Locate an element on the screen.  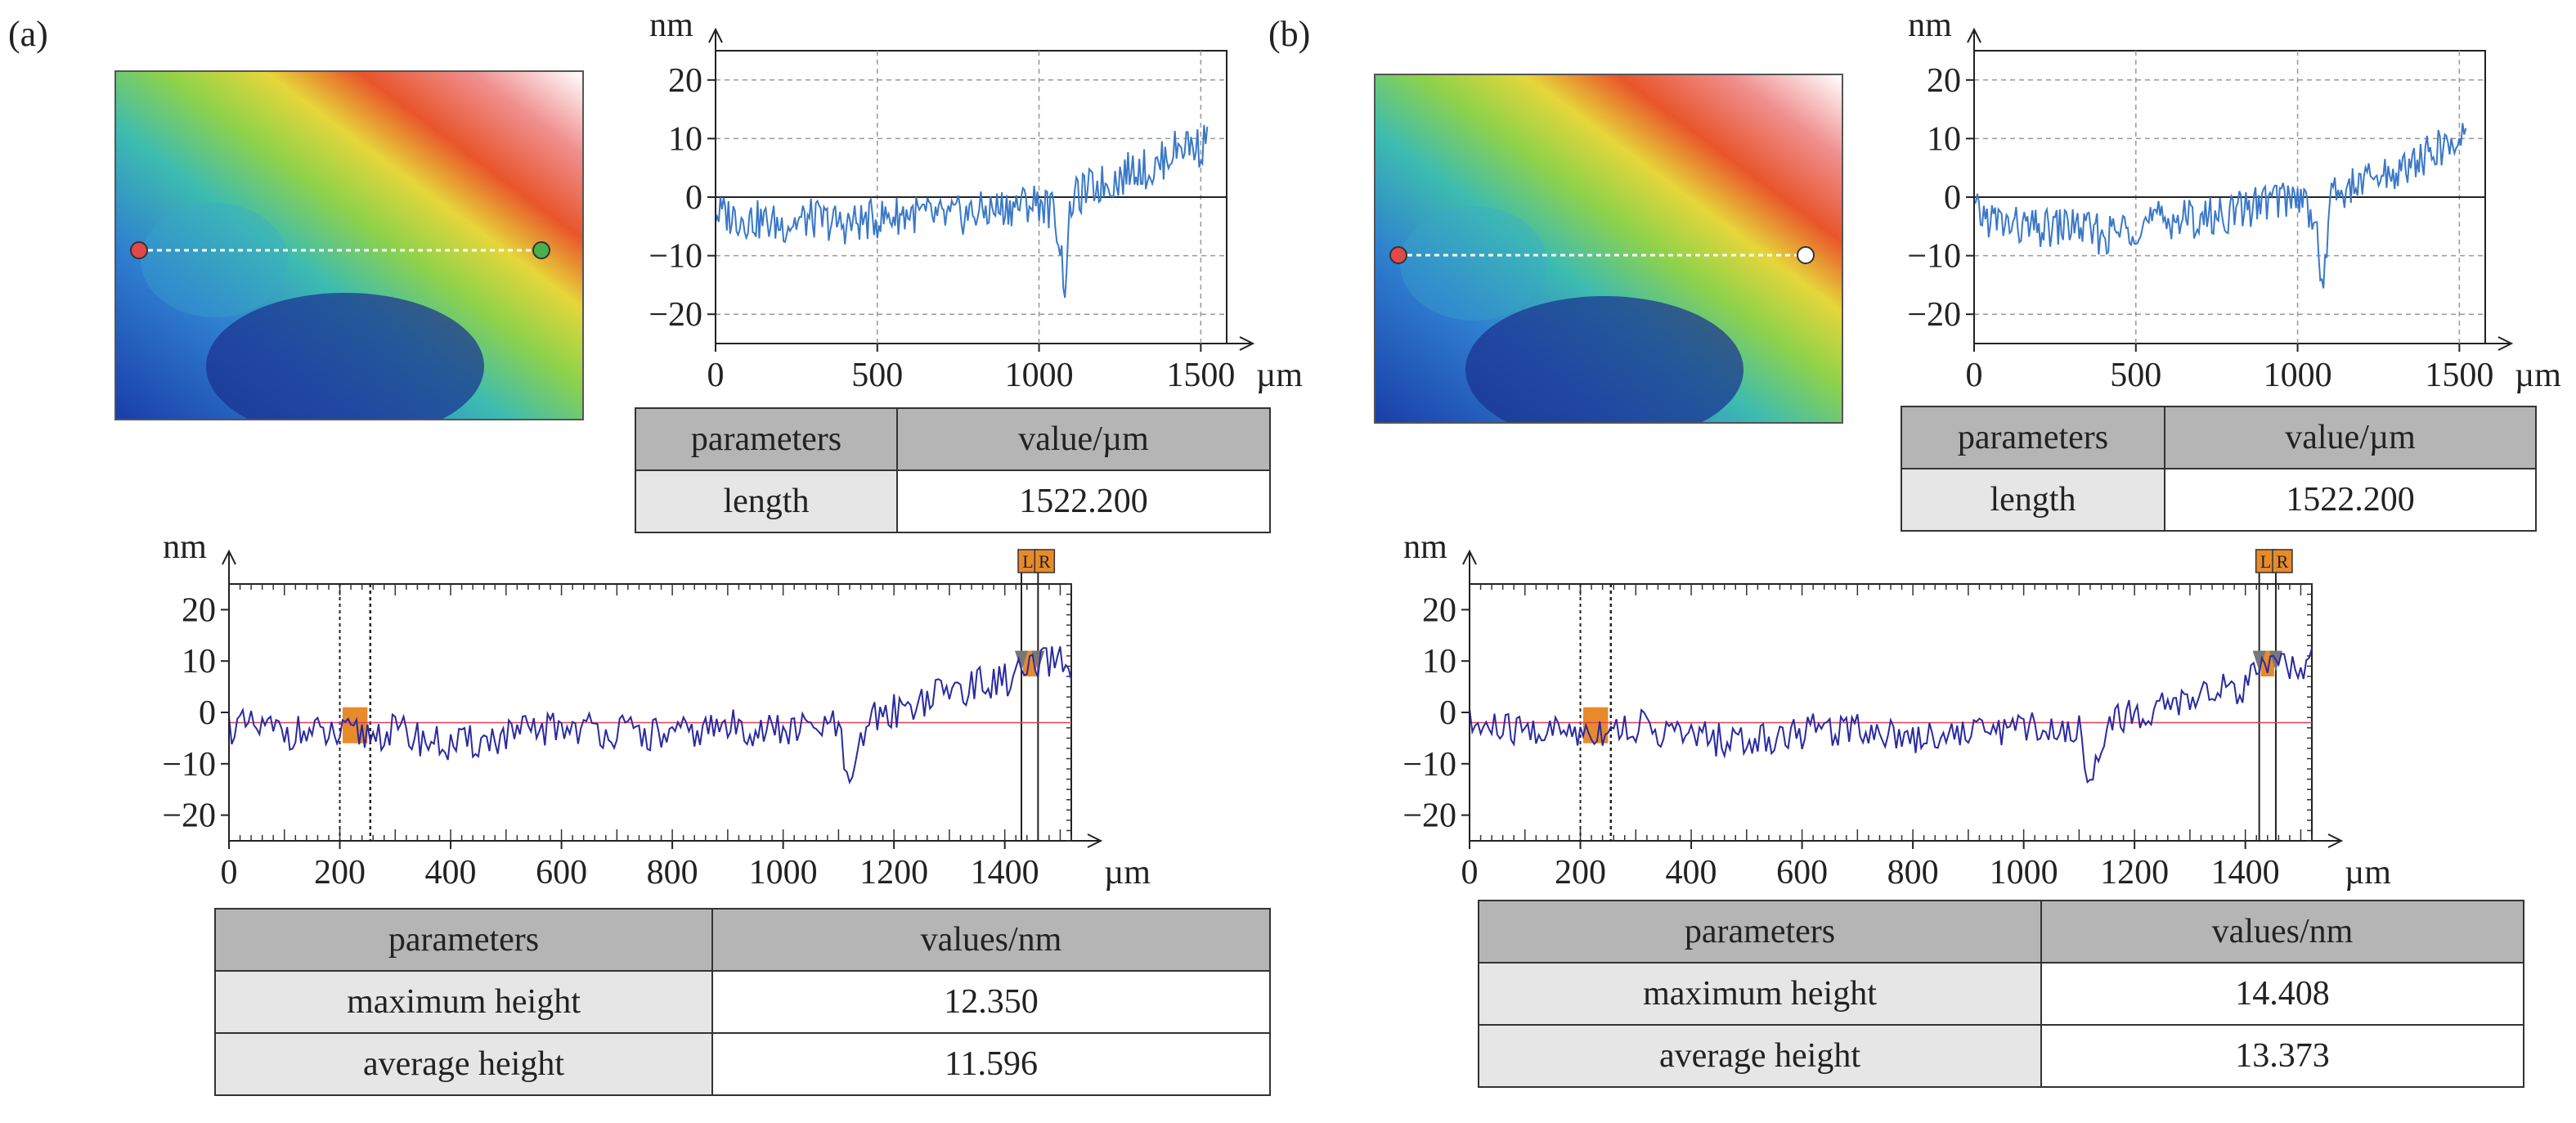
height-table-value-max: 12.350 is located at coordinates (991, 1002).